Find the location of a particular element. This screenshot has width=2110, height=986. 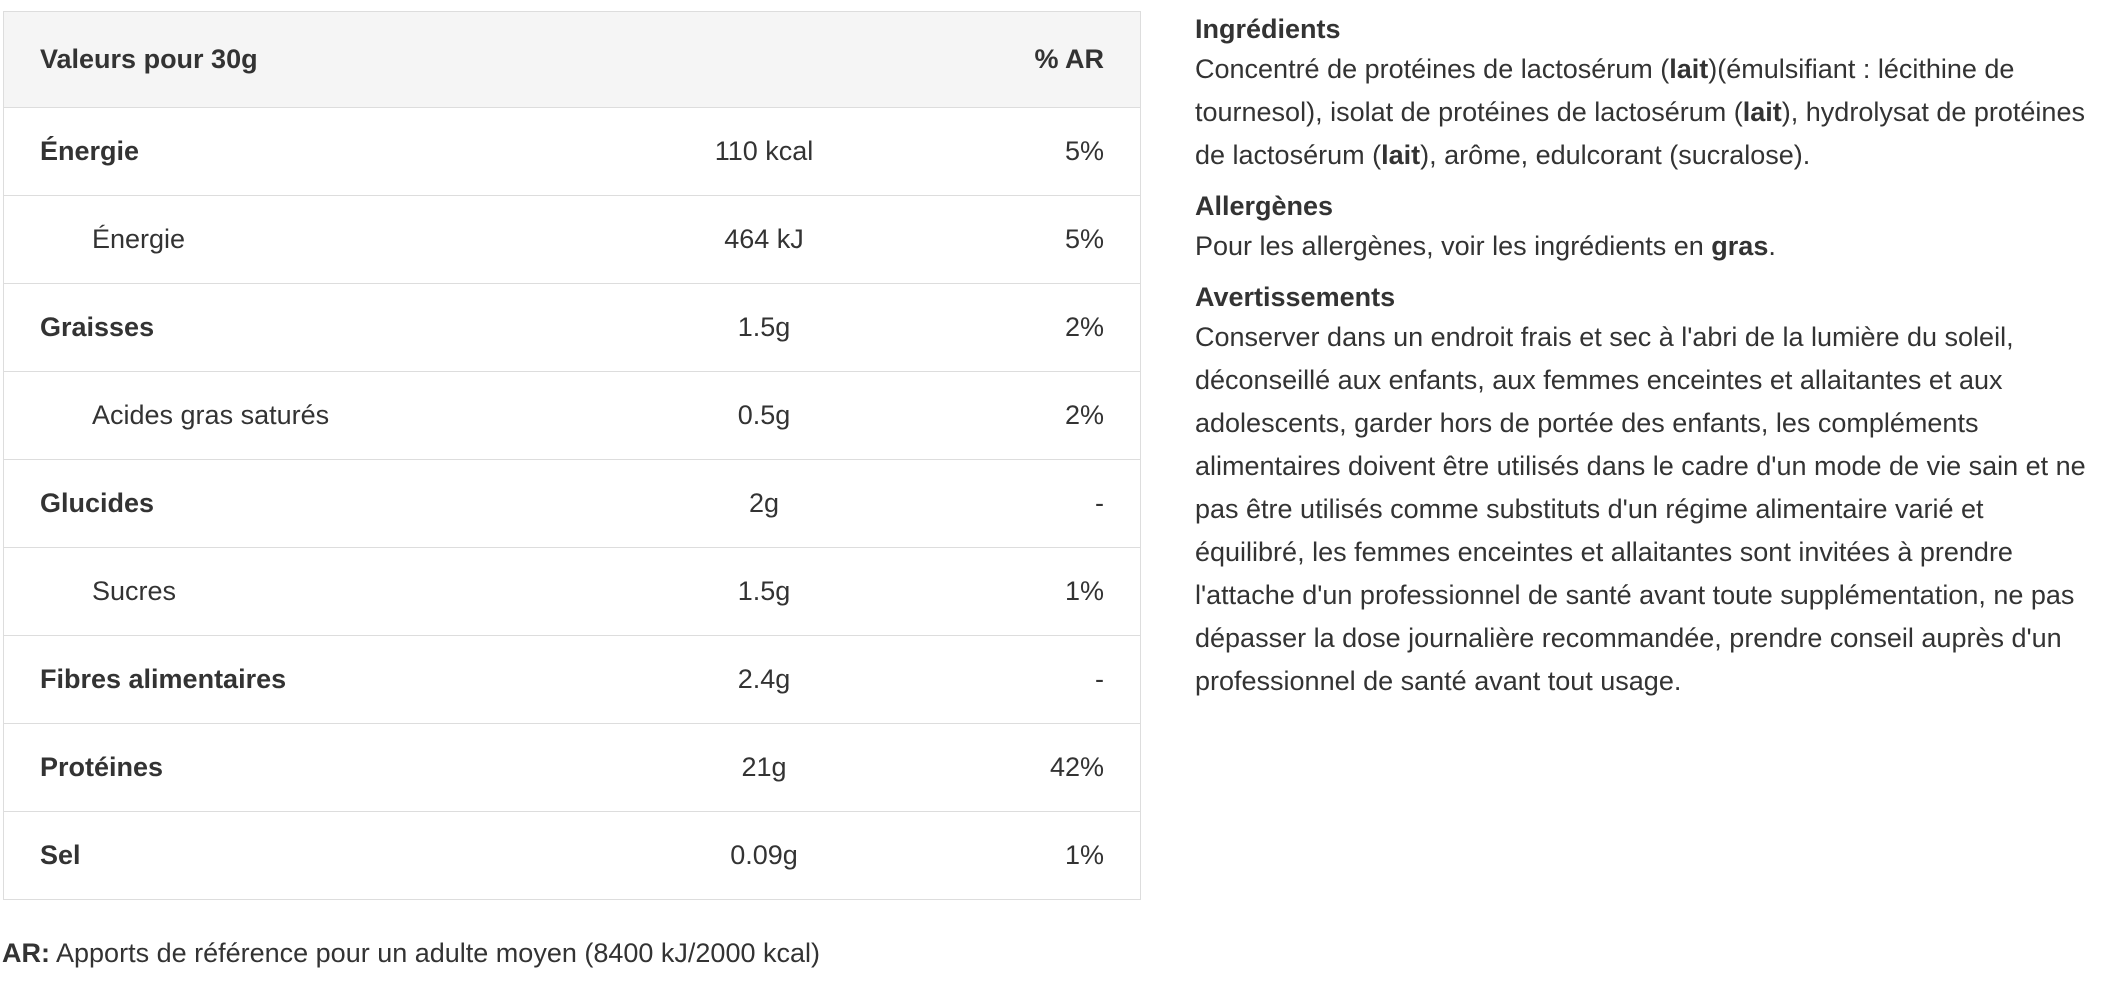

table-cell: Acides gras saturés is located at coordinates (263, 415).